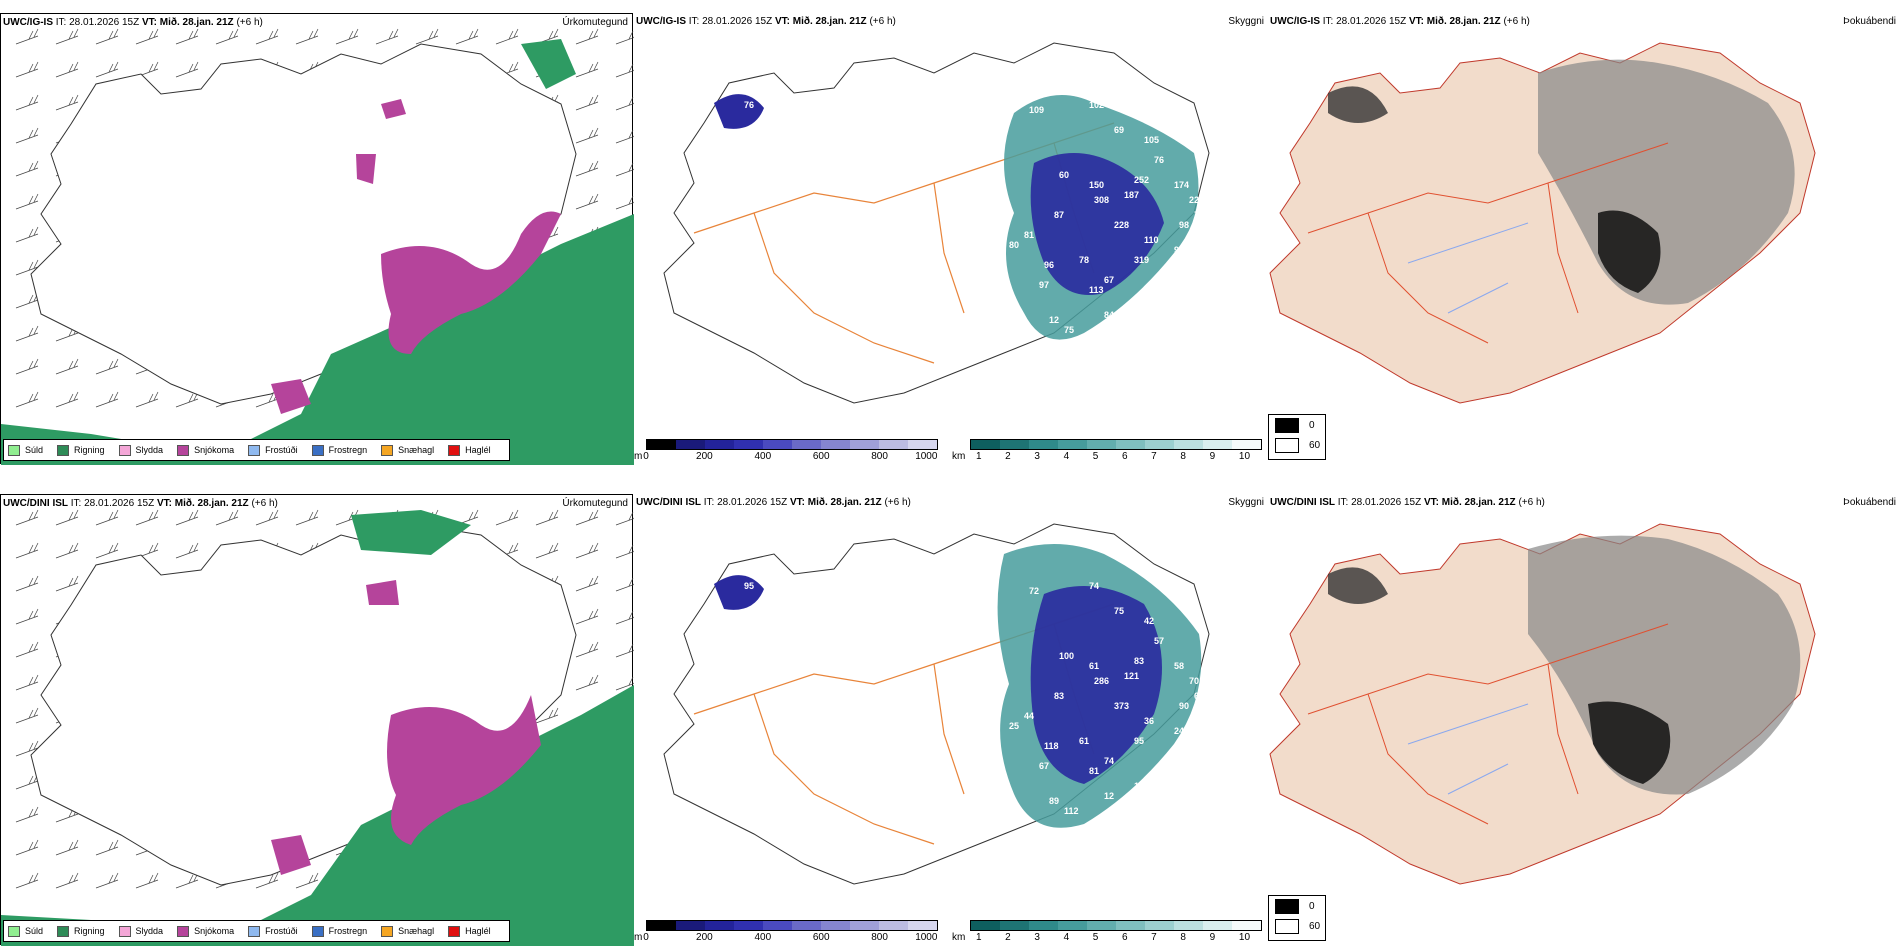 Image resolution: width=1900 pixels, height=950 pixels. I want to click on cloud-base-label: 36, so click(1149, 721).